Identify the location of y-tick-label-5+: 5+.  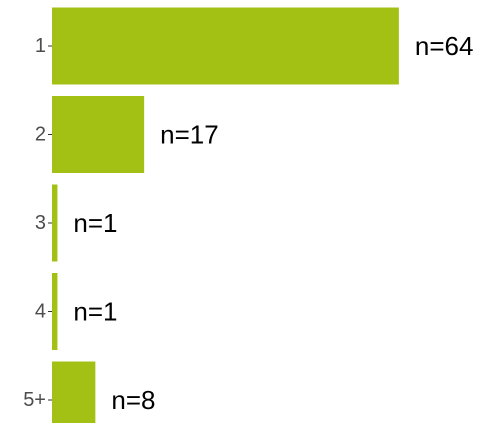
(34, 400).